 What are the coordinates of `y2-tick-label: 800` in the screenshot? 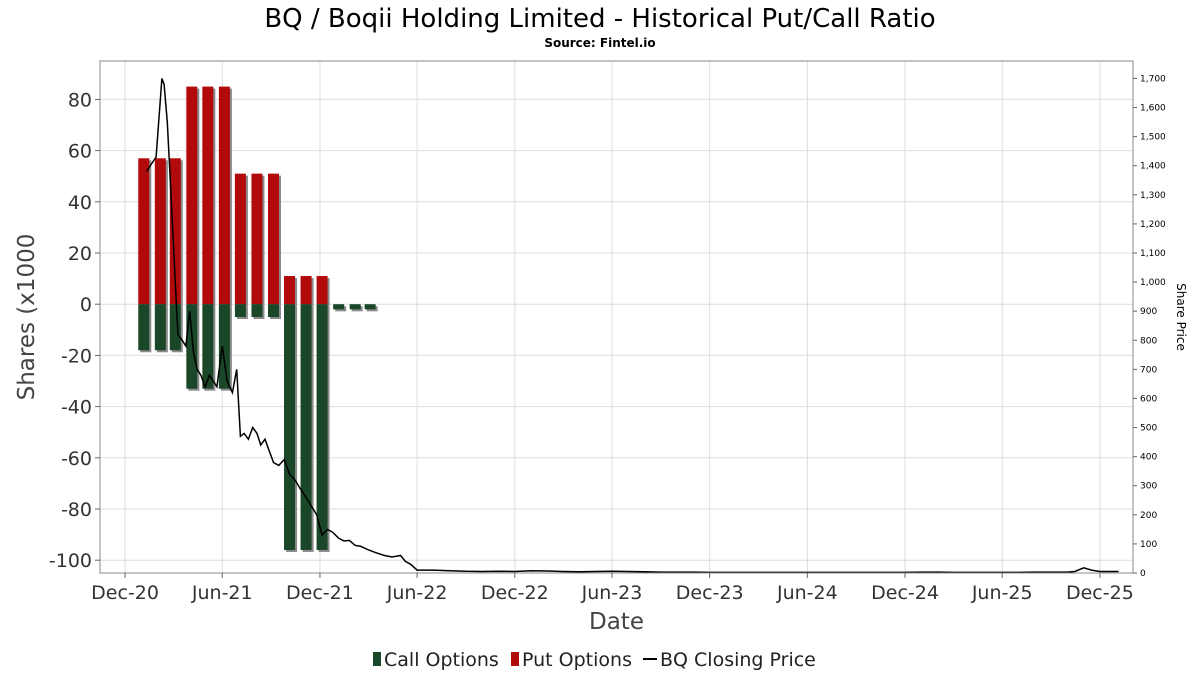 It's located at (1148, 341).